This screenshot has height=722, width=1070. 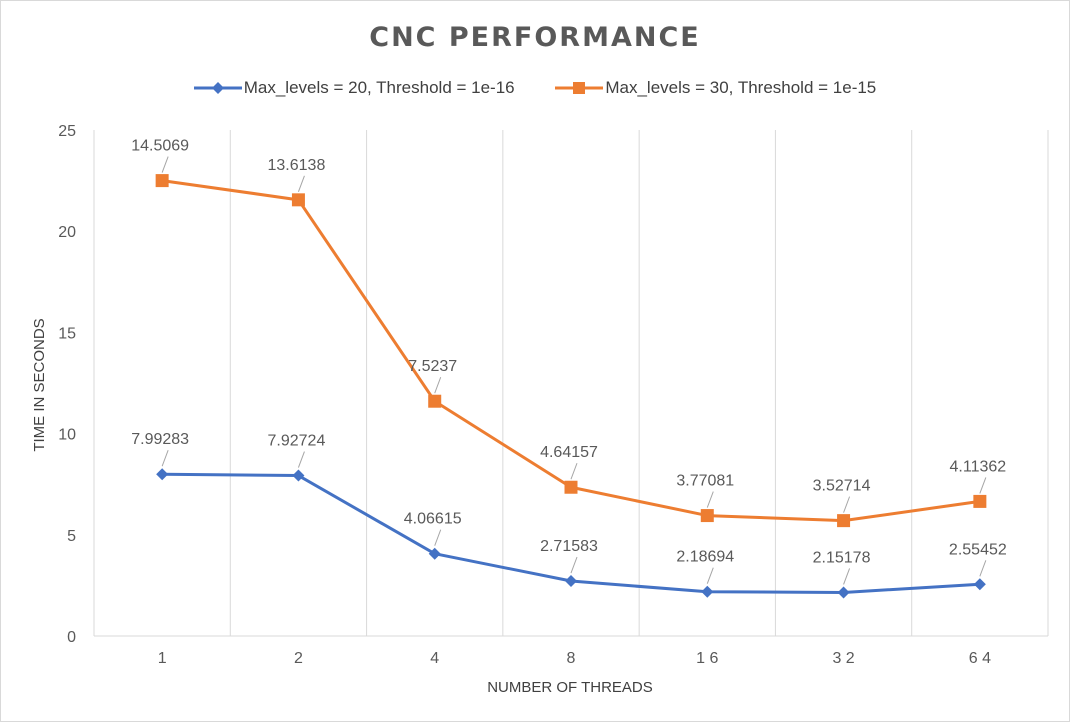 I want to click on x-tick-label: 1 6, so click(x=707, y=658).